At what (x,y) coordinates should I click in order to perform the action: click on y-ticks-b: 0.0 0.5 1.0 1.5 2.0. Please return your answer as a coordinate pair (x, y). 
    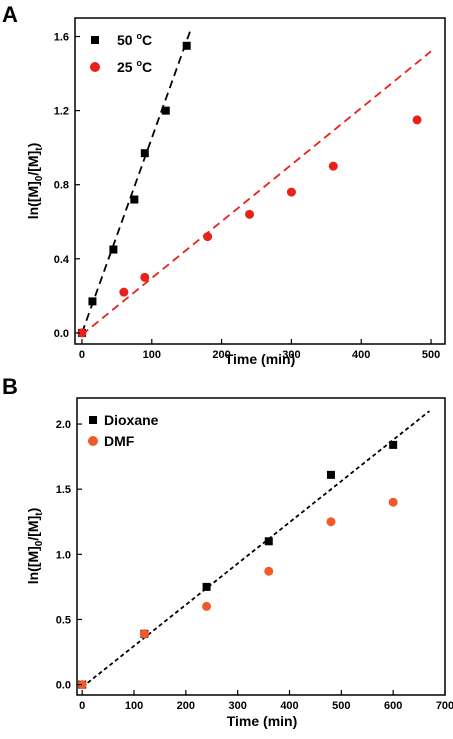
    Looking at the image, I should click on (69, 555).